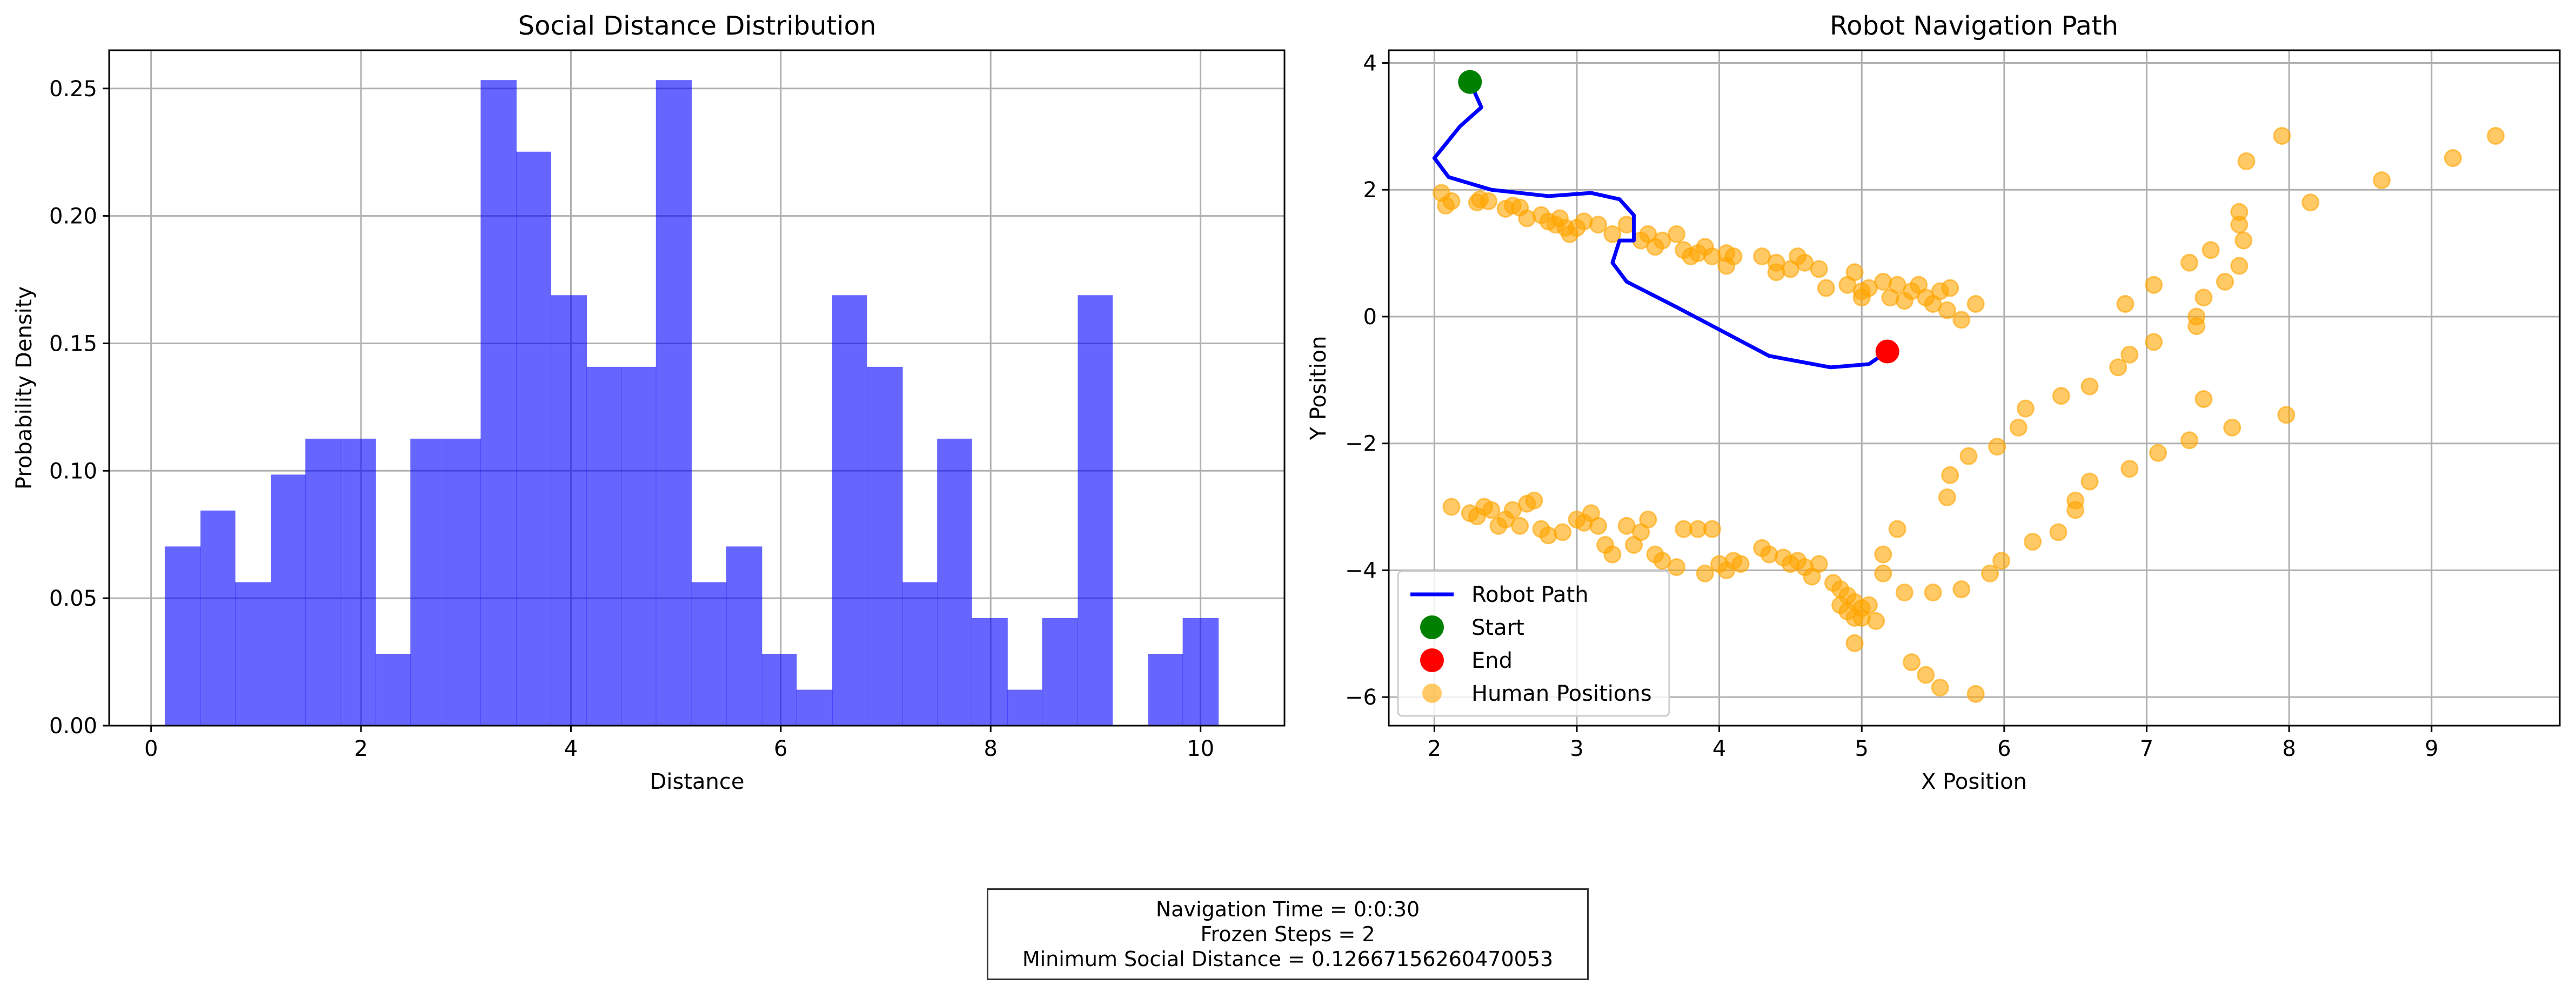 The image size is (2576, 985). What do you see at coordinates (780, 749) in the screenshot?
I see `histogram-x-tick-label: 6` at bounding box center [780, 749].